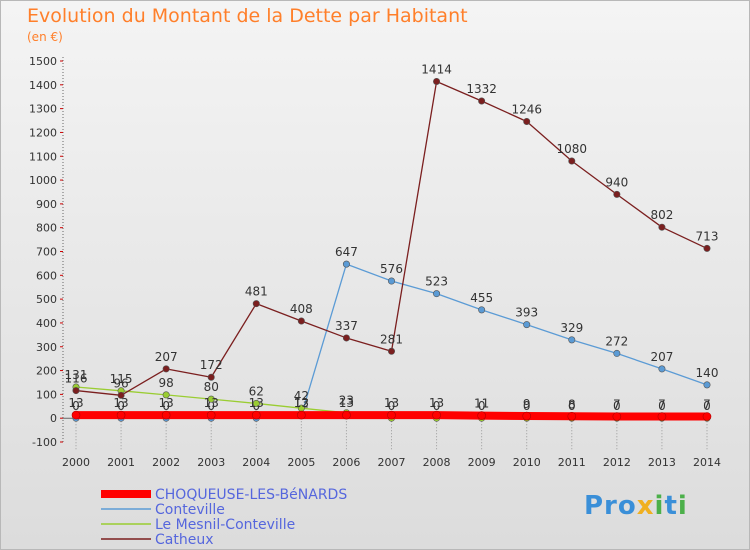  What do you see at coordinates (707, 236) in the screenshot?
I see `data-label: 713` at bounding box center [707, 236].